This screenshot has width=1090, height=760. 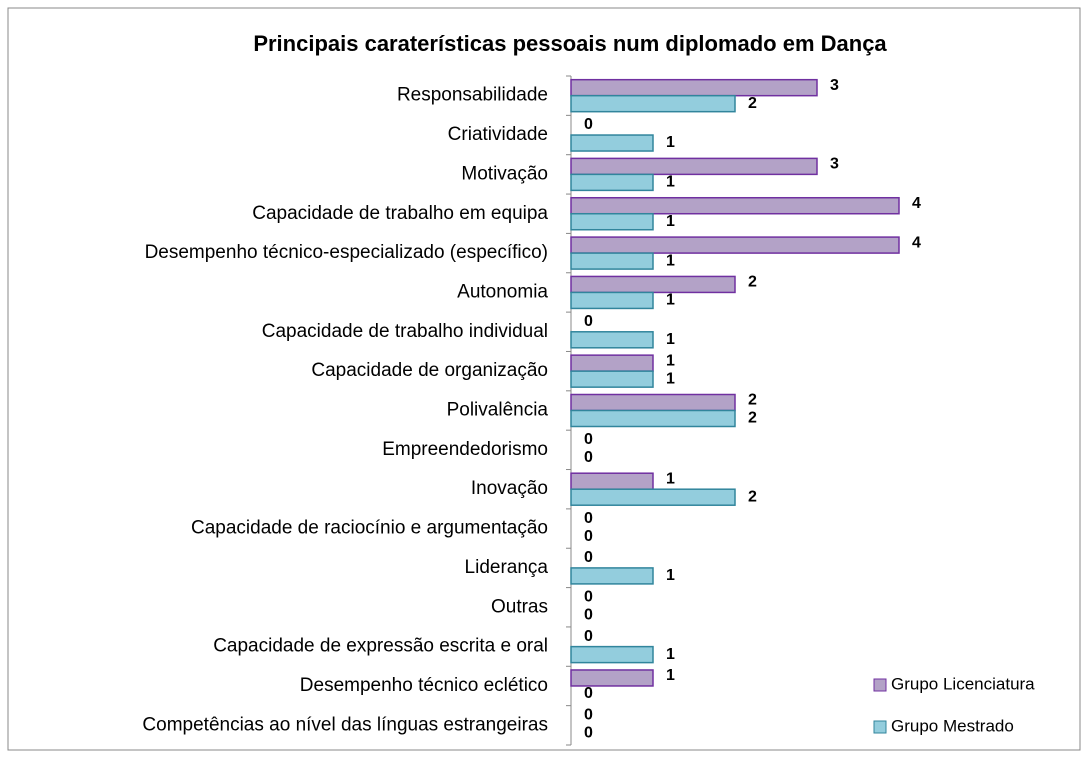 What do you see at coordinates (424, 685) in the screenshot?
I see `y-tick-label: Desempenho técnico eclético` at bounding box center [424, 685].